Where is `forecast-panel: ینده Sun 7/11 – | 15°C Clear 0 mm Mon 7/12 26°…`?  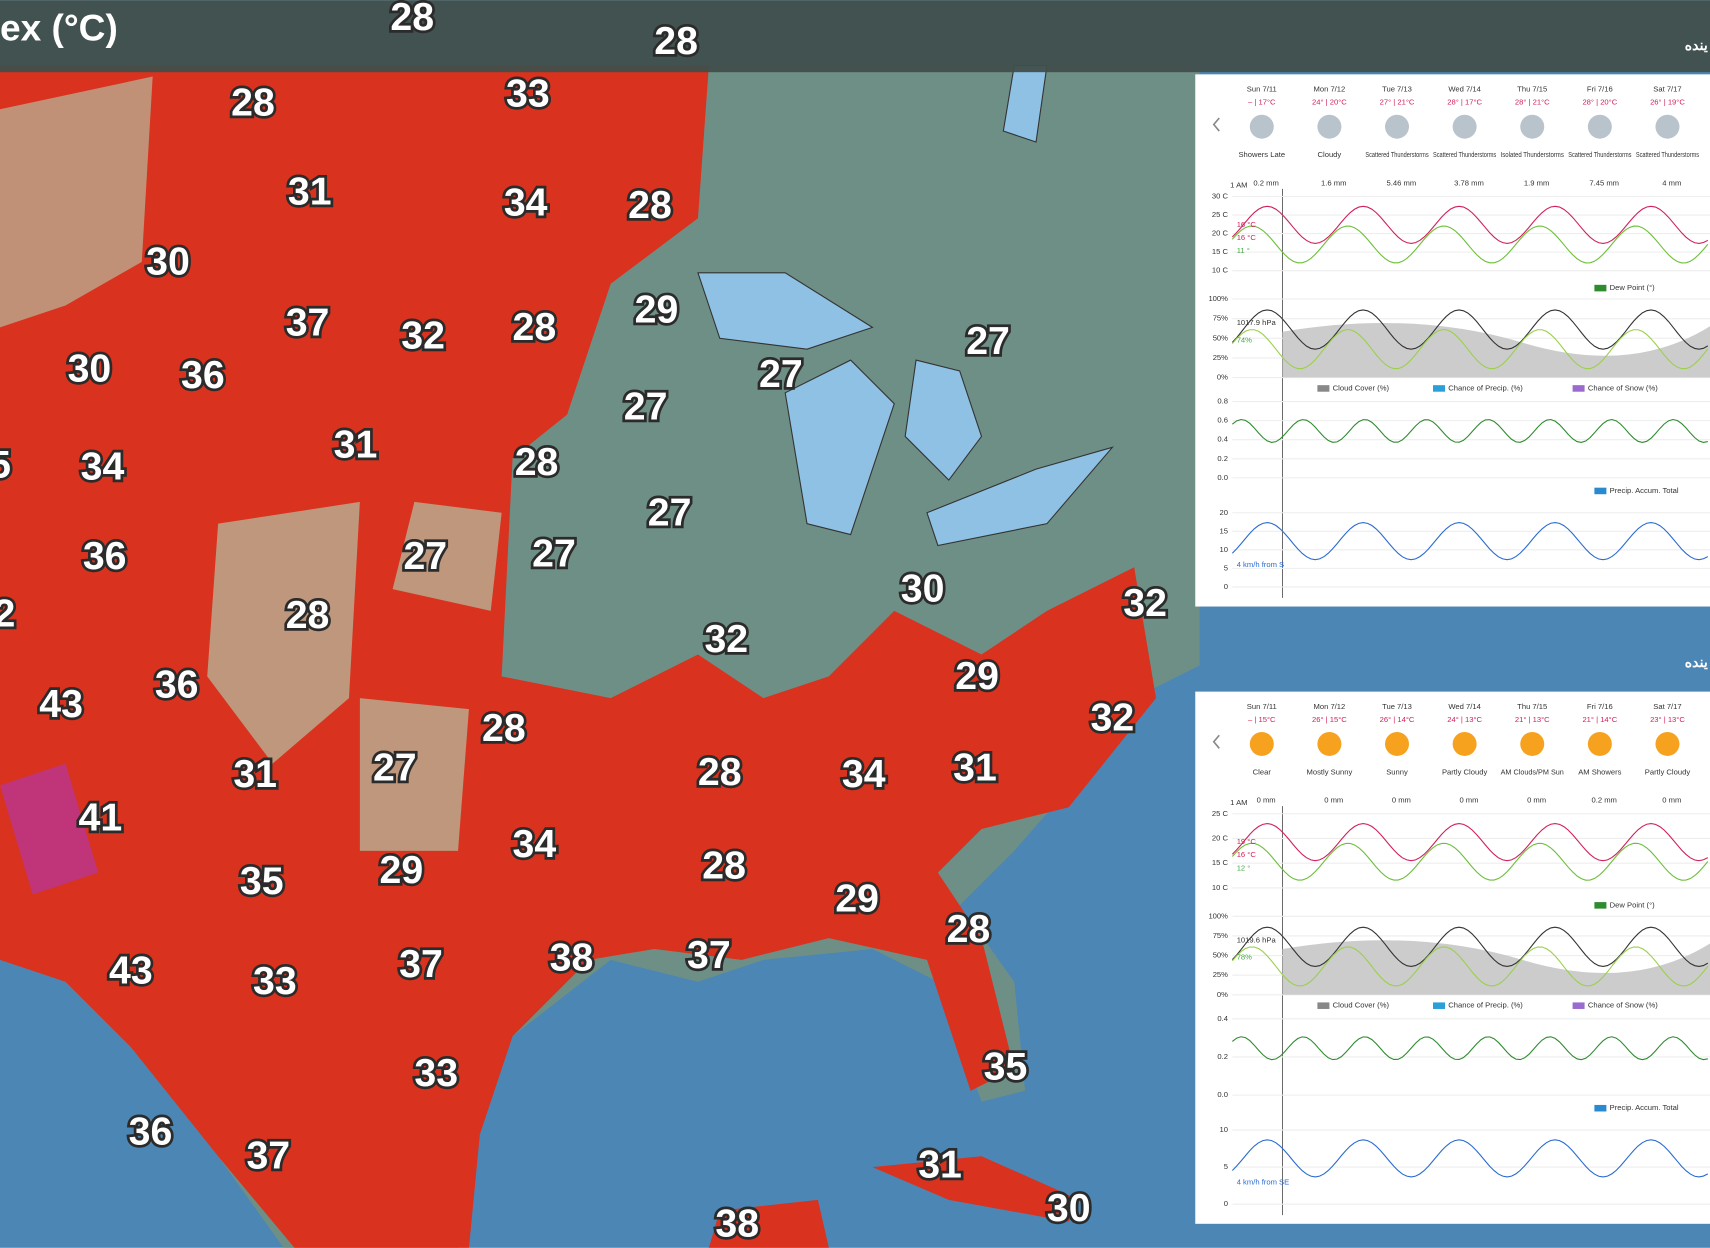 forecast-panel: ینده Sun 7/11 – | 15°C Clear 0 mm Mon 7/12 26°… is located at coordinates (1452, 939).